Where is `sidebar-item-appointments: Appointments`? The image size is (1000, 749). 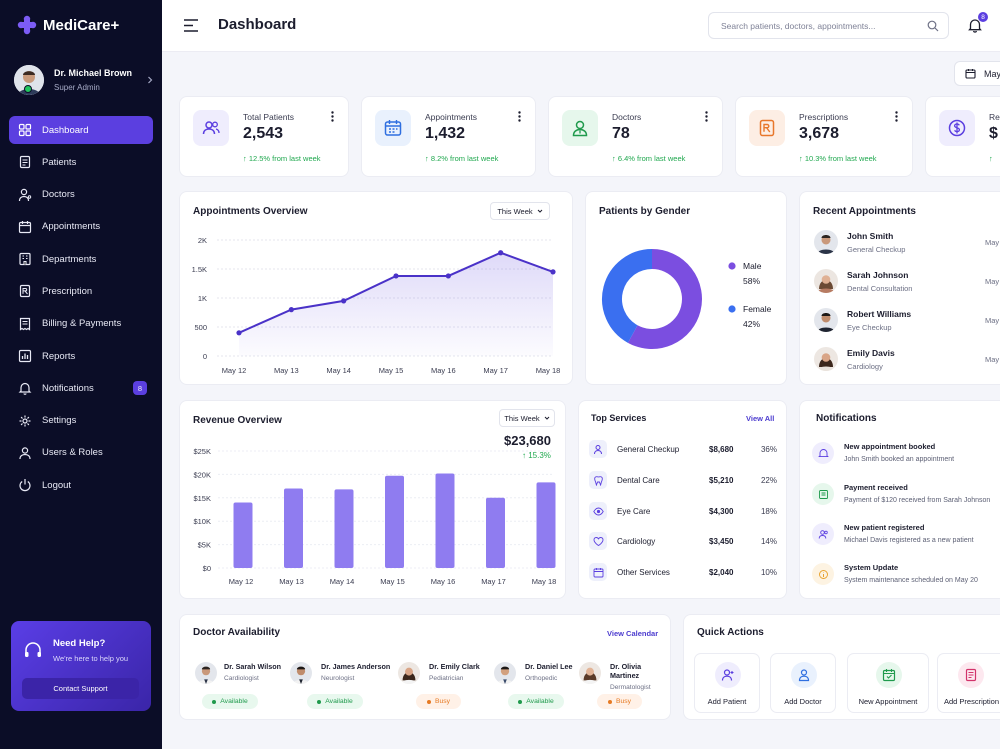 sidebar-item-appointments: Appointments is located at coordinates (81, 227).